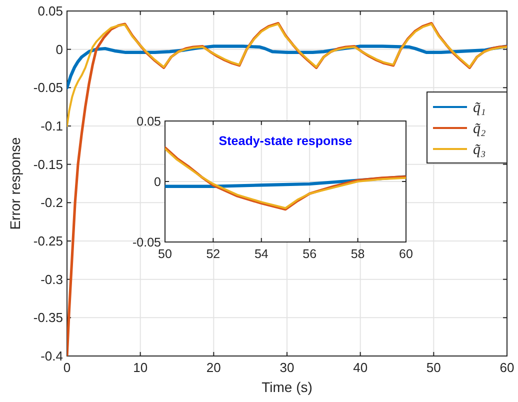 This screenshot has width=518, height=402. I want to click on y-tick-label: -0.4, so click(51, 356).